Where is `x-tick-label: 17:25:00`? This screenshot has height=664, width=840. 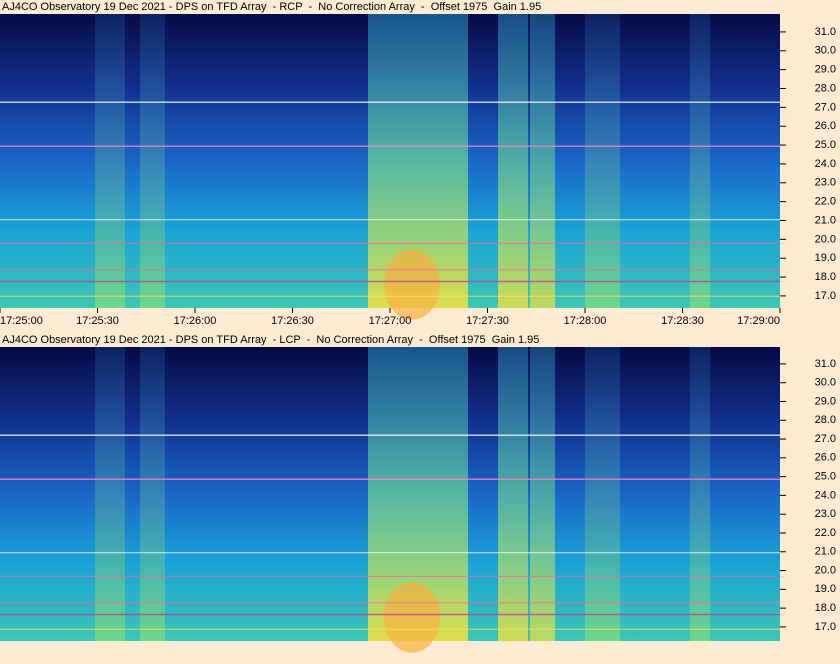
x-tick-label: 17:25:00 is located at coordinates (21, 321).